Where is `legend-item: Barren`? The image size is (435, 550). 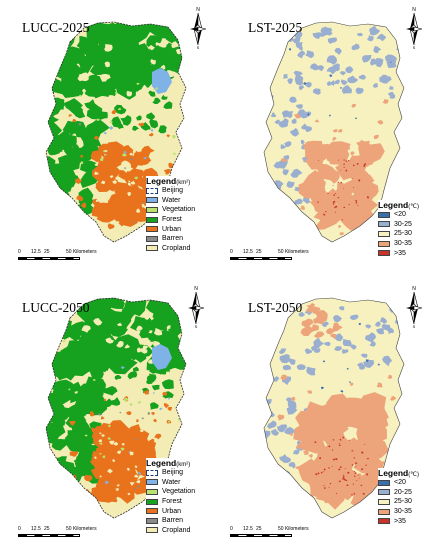 legend-item: Barren is located at coordinates (181, 521).